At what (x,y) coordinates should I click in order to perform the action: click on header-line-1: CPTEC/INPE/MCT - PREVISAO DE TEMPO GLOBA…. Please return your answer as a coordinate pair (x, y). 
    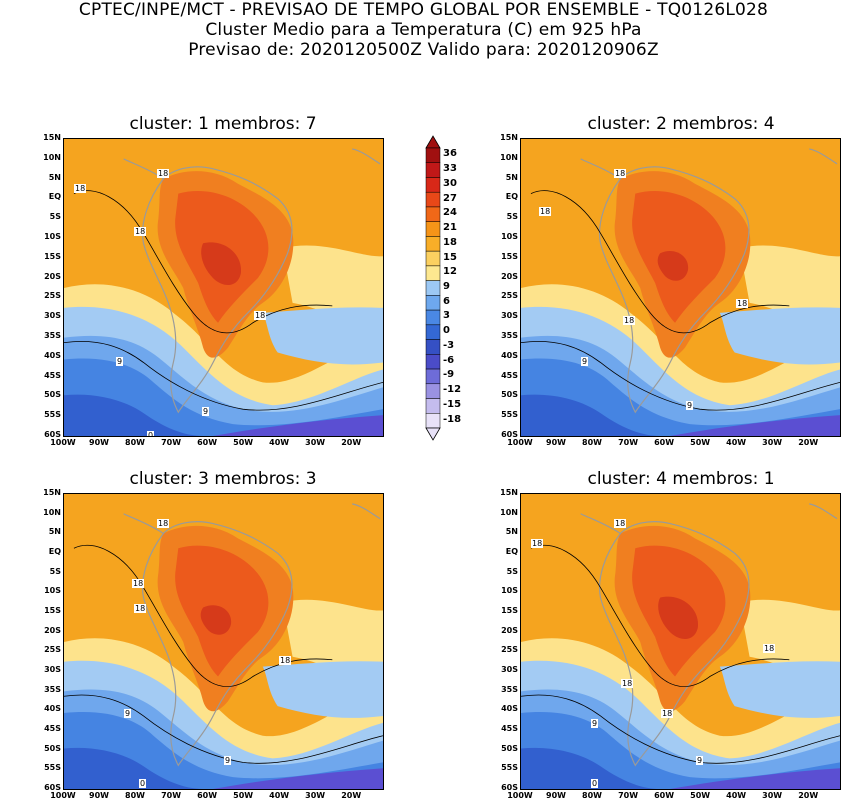
    Looking at the image, I should click on (423, 10).